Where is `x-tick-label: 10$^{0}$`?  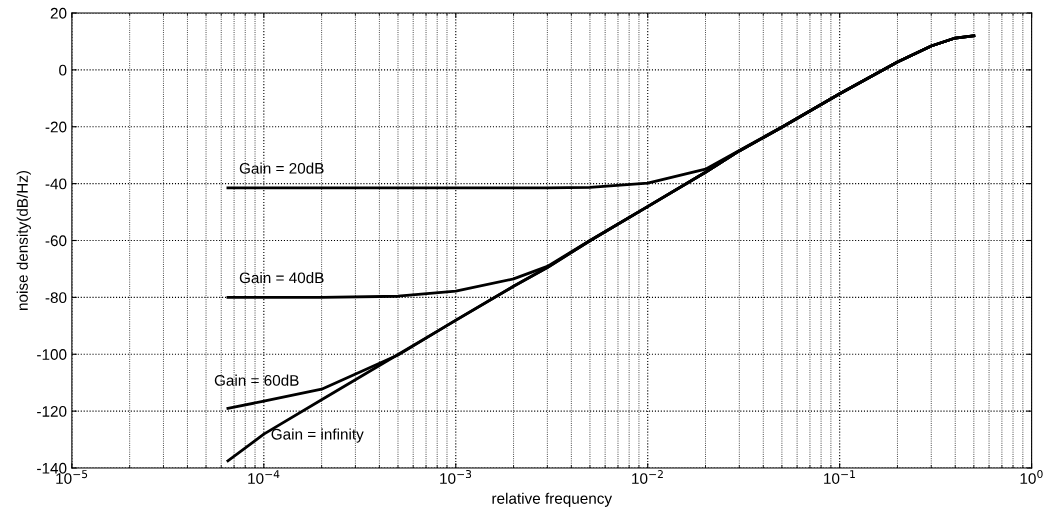 x-tick-label: 10$^{0}$ is located at coordinates (1031, 477).